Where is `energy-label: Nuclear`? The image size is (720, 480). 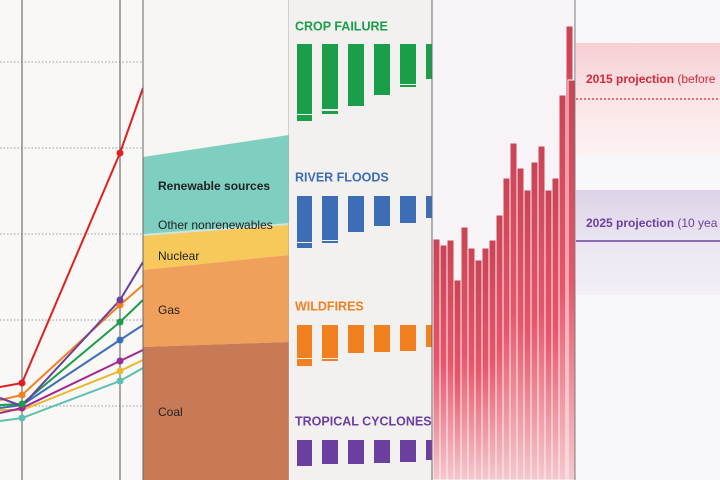 energy-label: Nuclear is located at coordinates (178, 256).